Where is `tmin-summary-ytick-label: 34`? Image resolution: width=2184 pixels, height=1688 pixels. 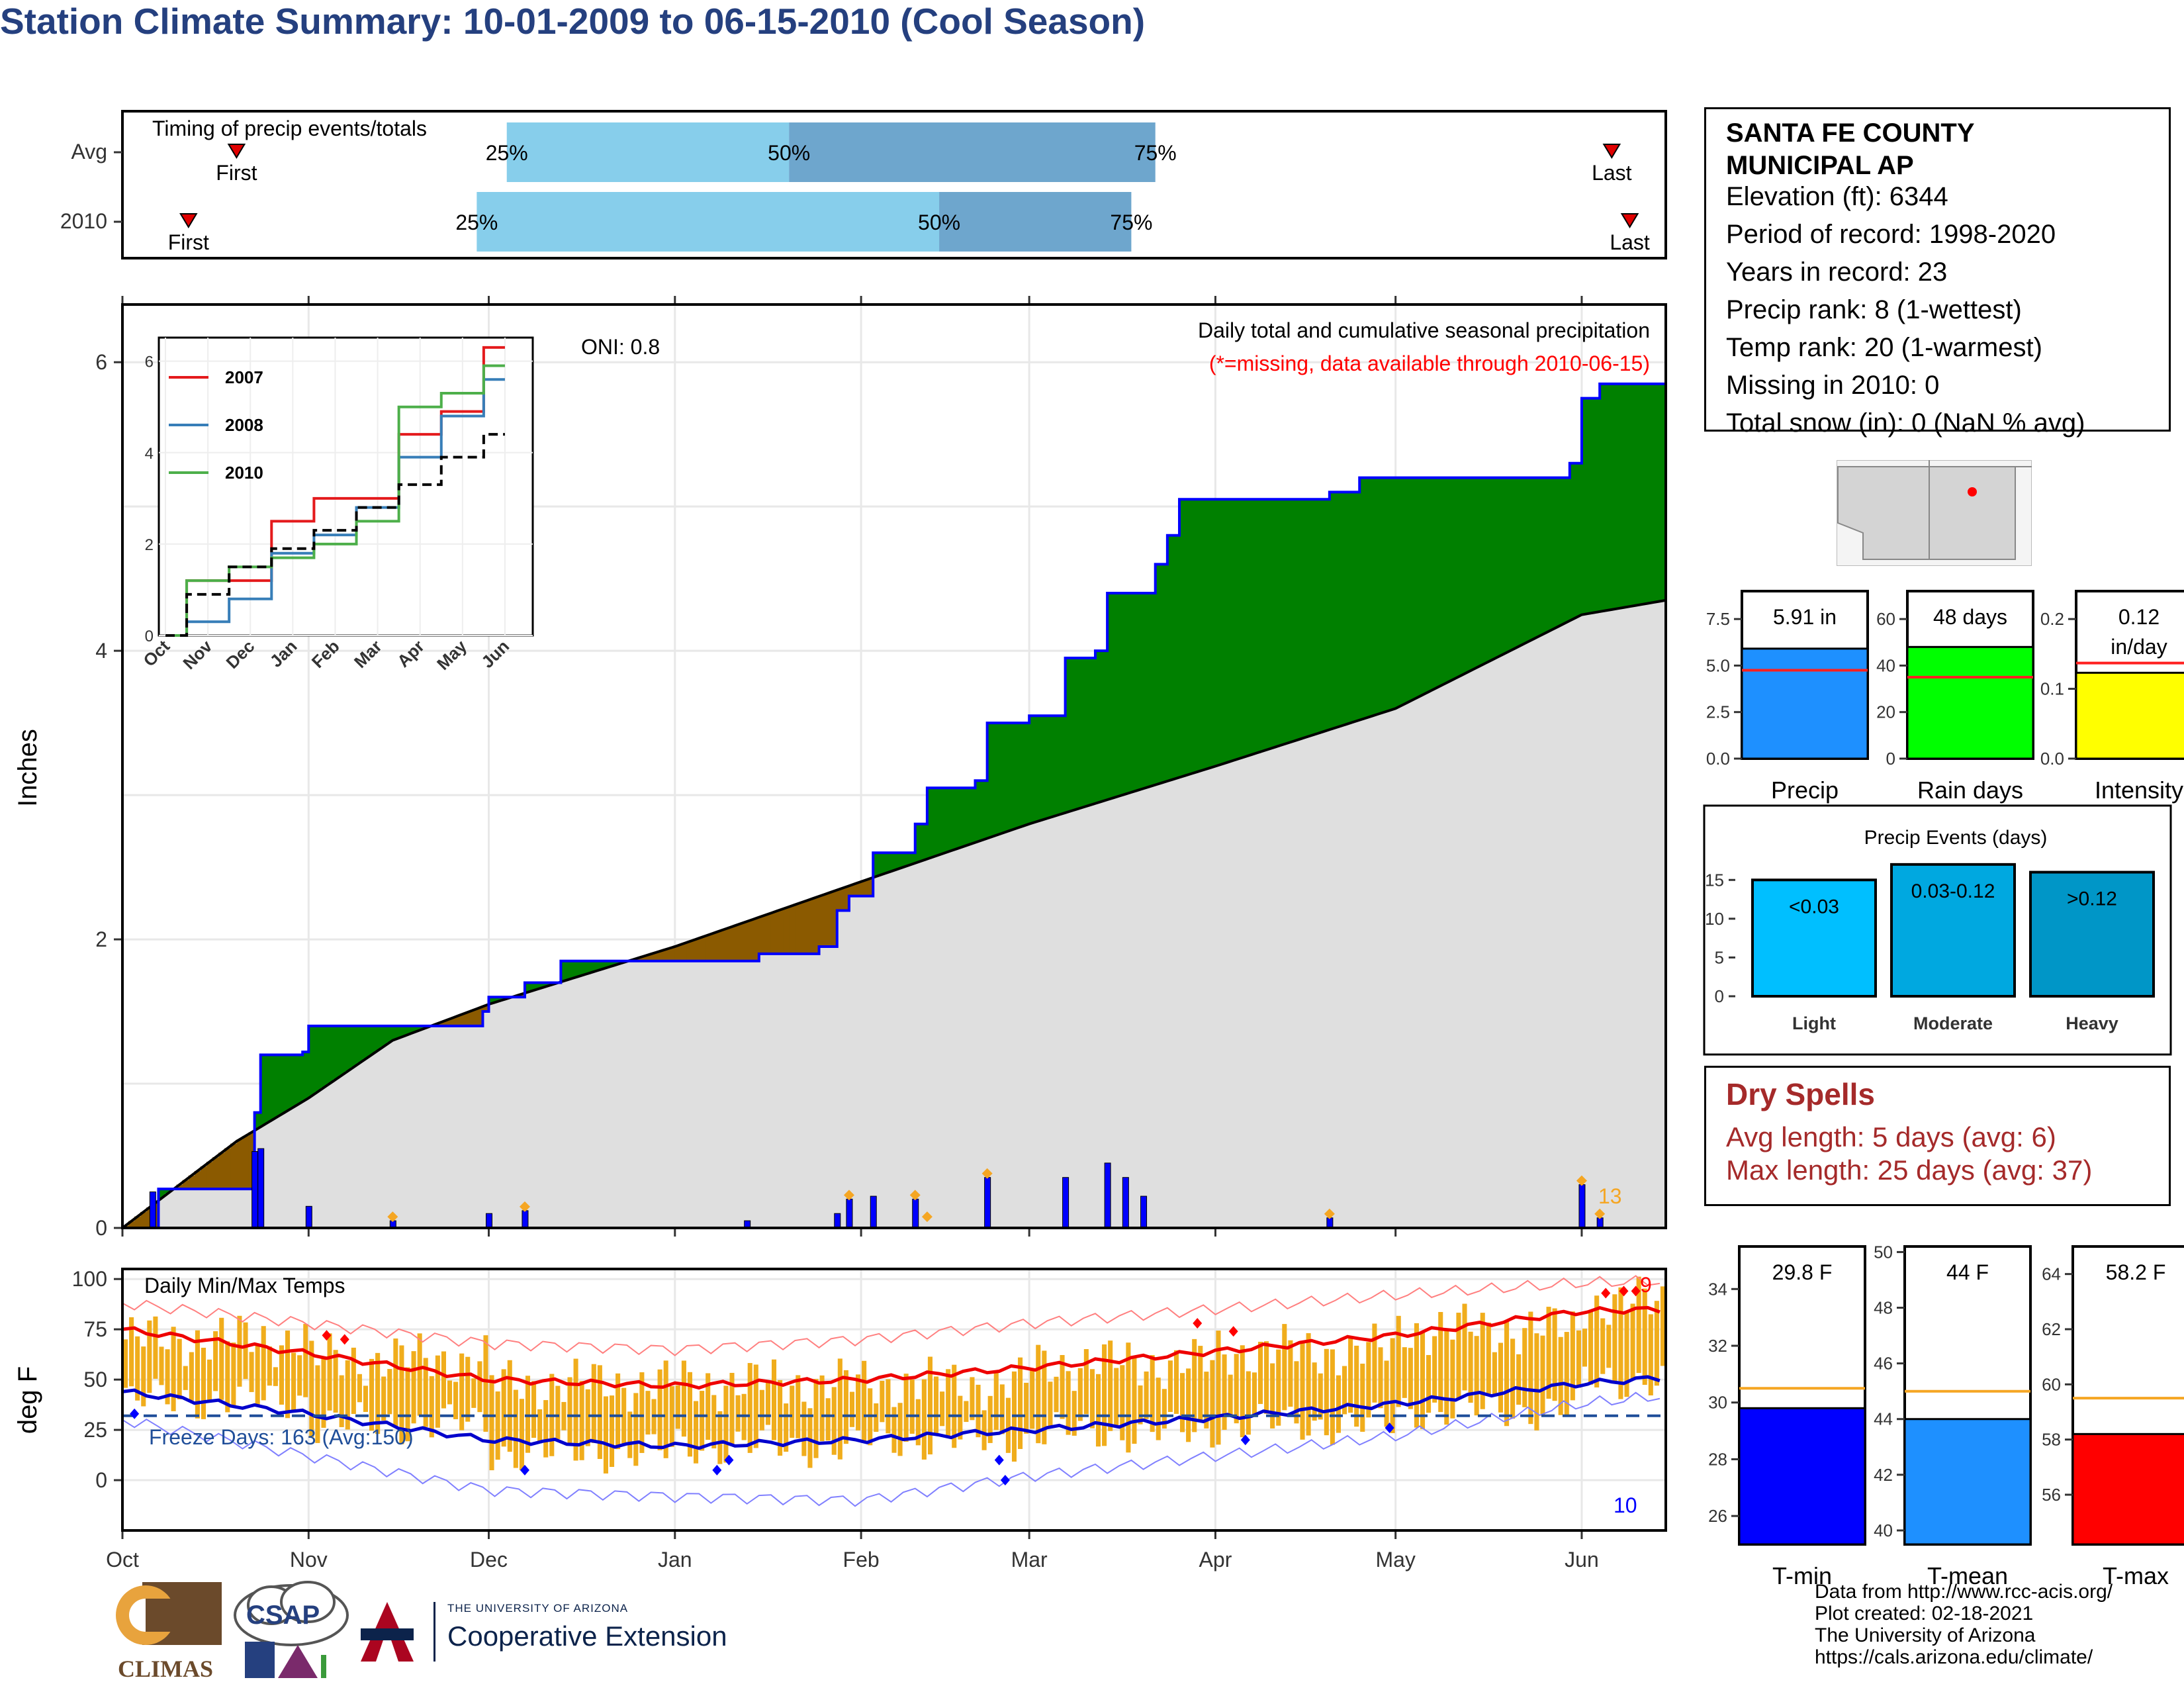 tmin-summary-ytick-label: 34 is located at coordinates (1718, 1289).